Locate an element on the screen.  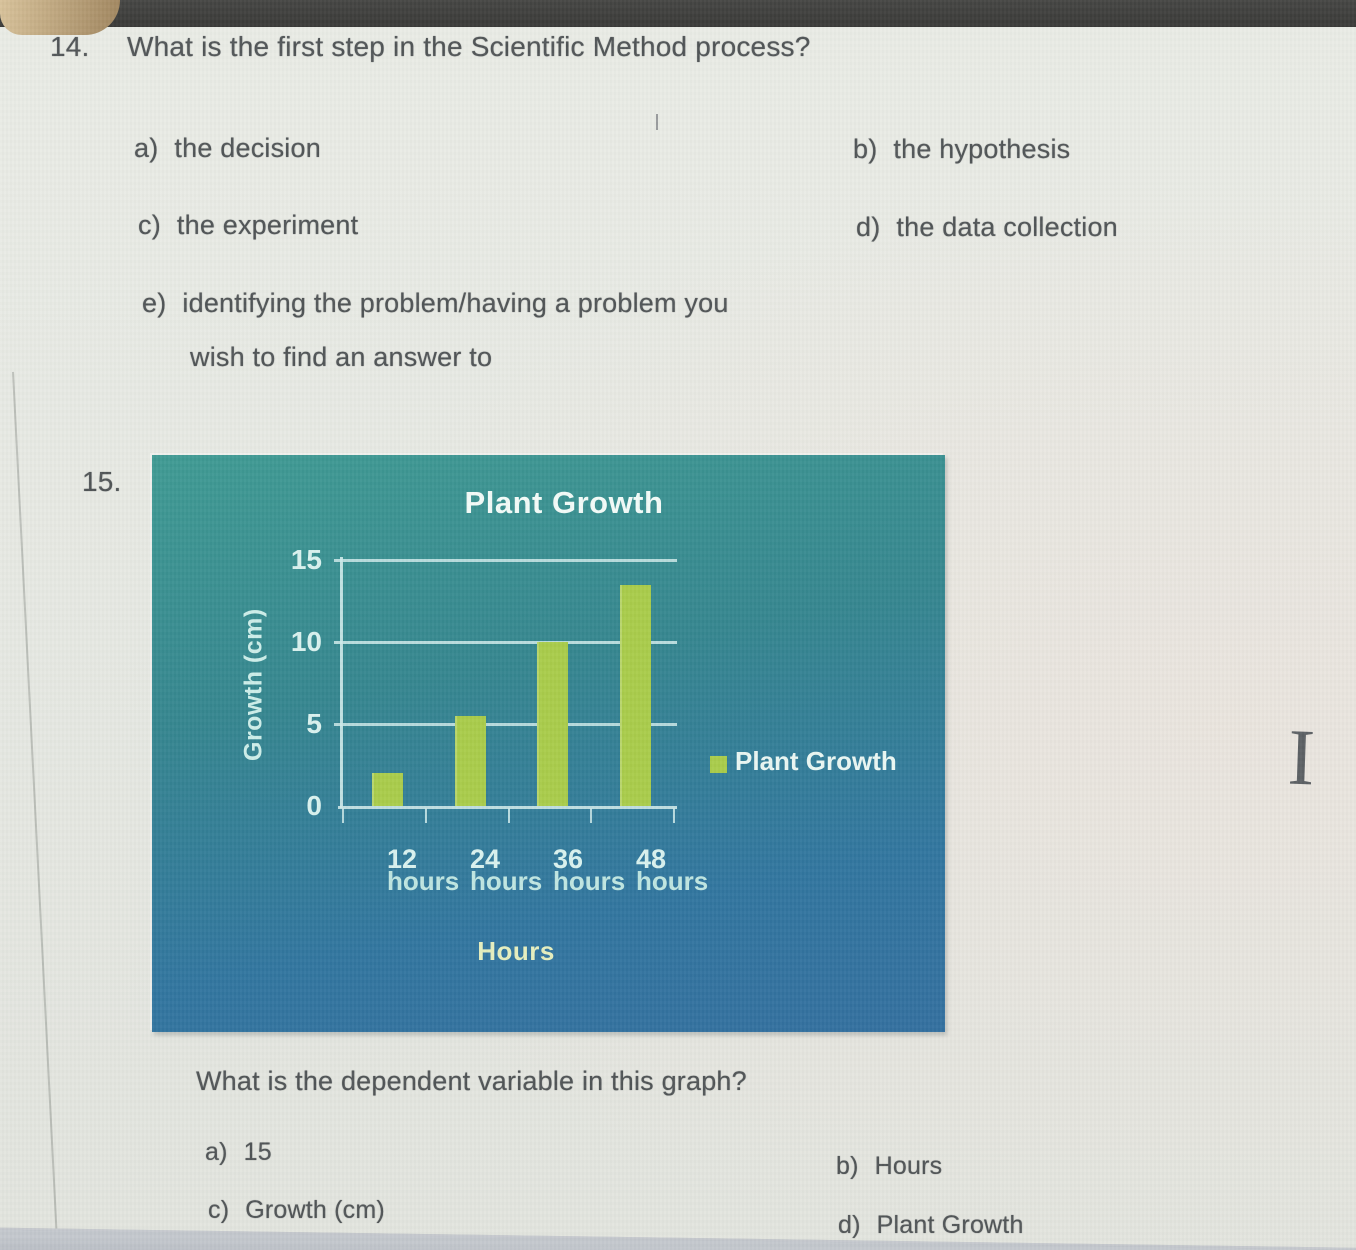
text-caret-icon is located at coordinates (657, 122).